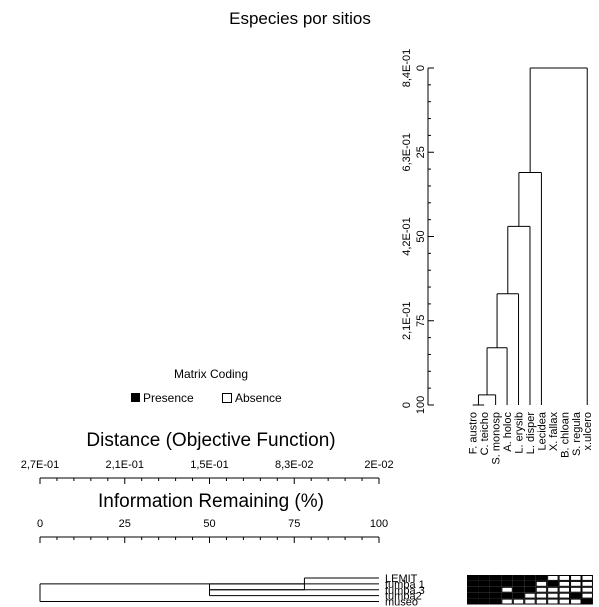 This screenshot has width=599, height=607. Describe the element at coordinates (421, 236) in the screenshot. I see `vertical-info-tick-label: 50` at that location.